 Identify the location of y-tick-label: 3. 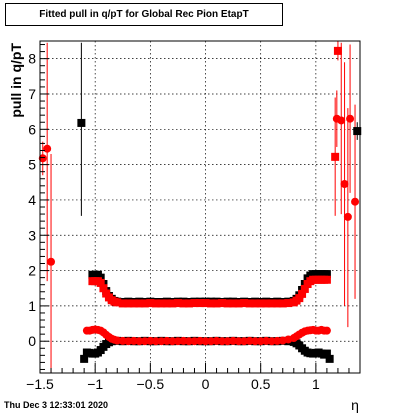
(32, 235).